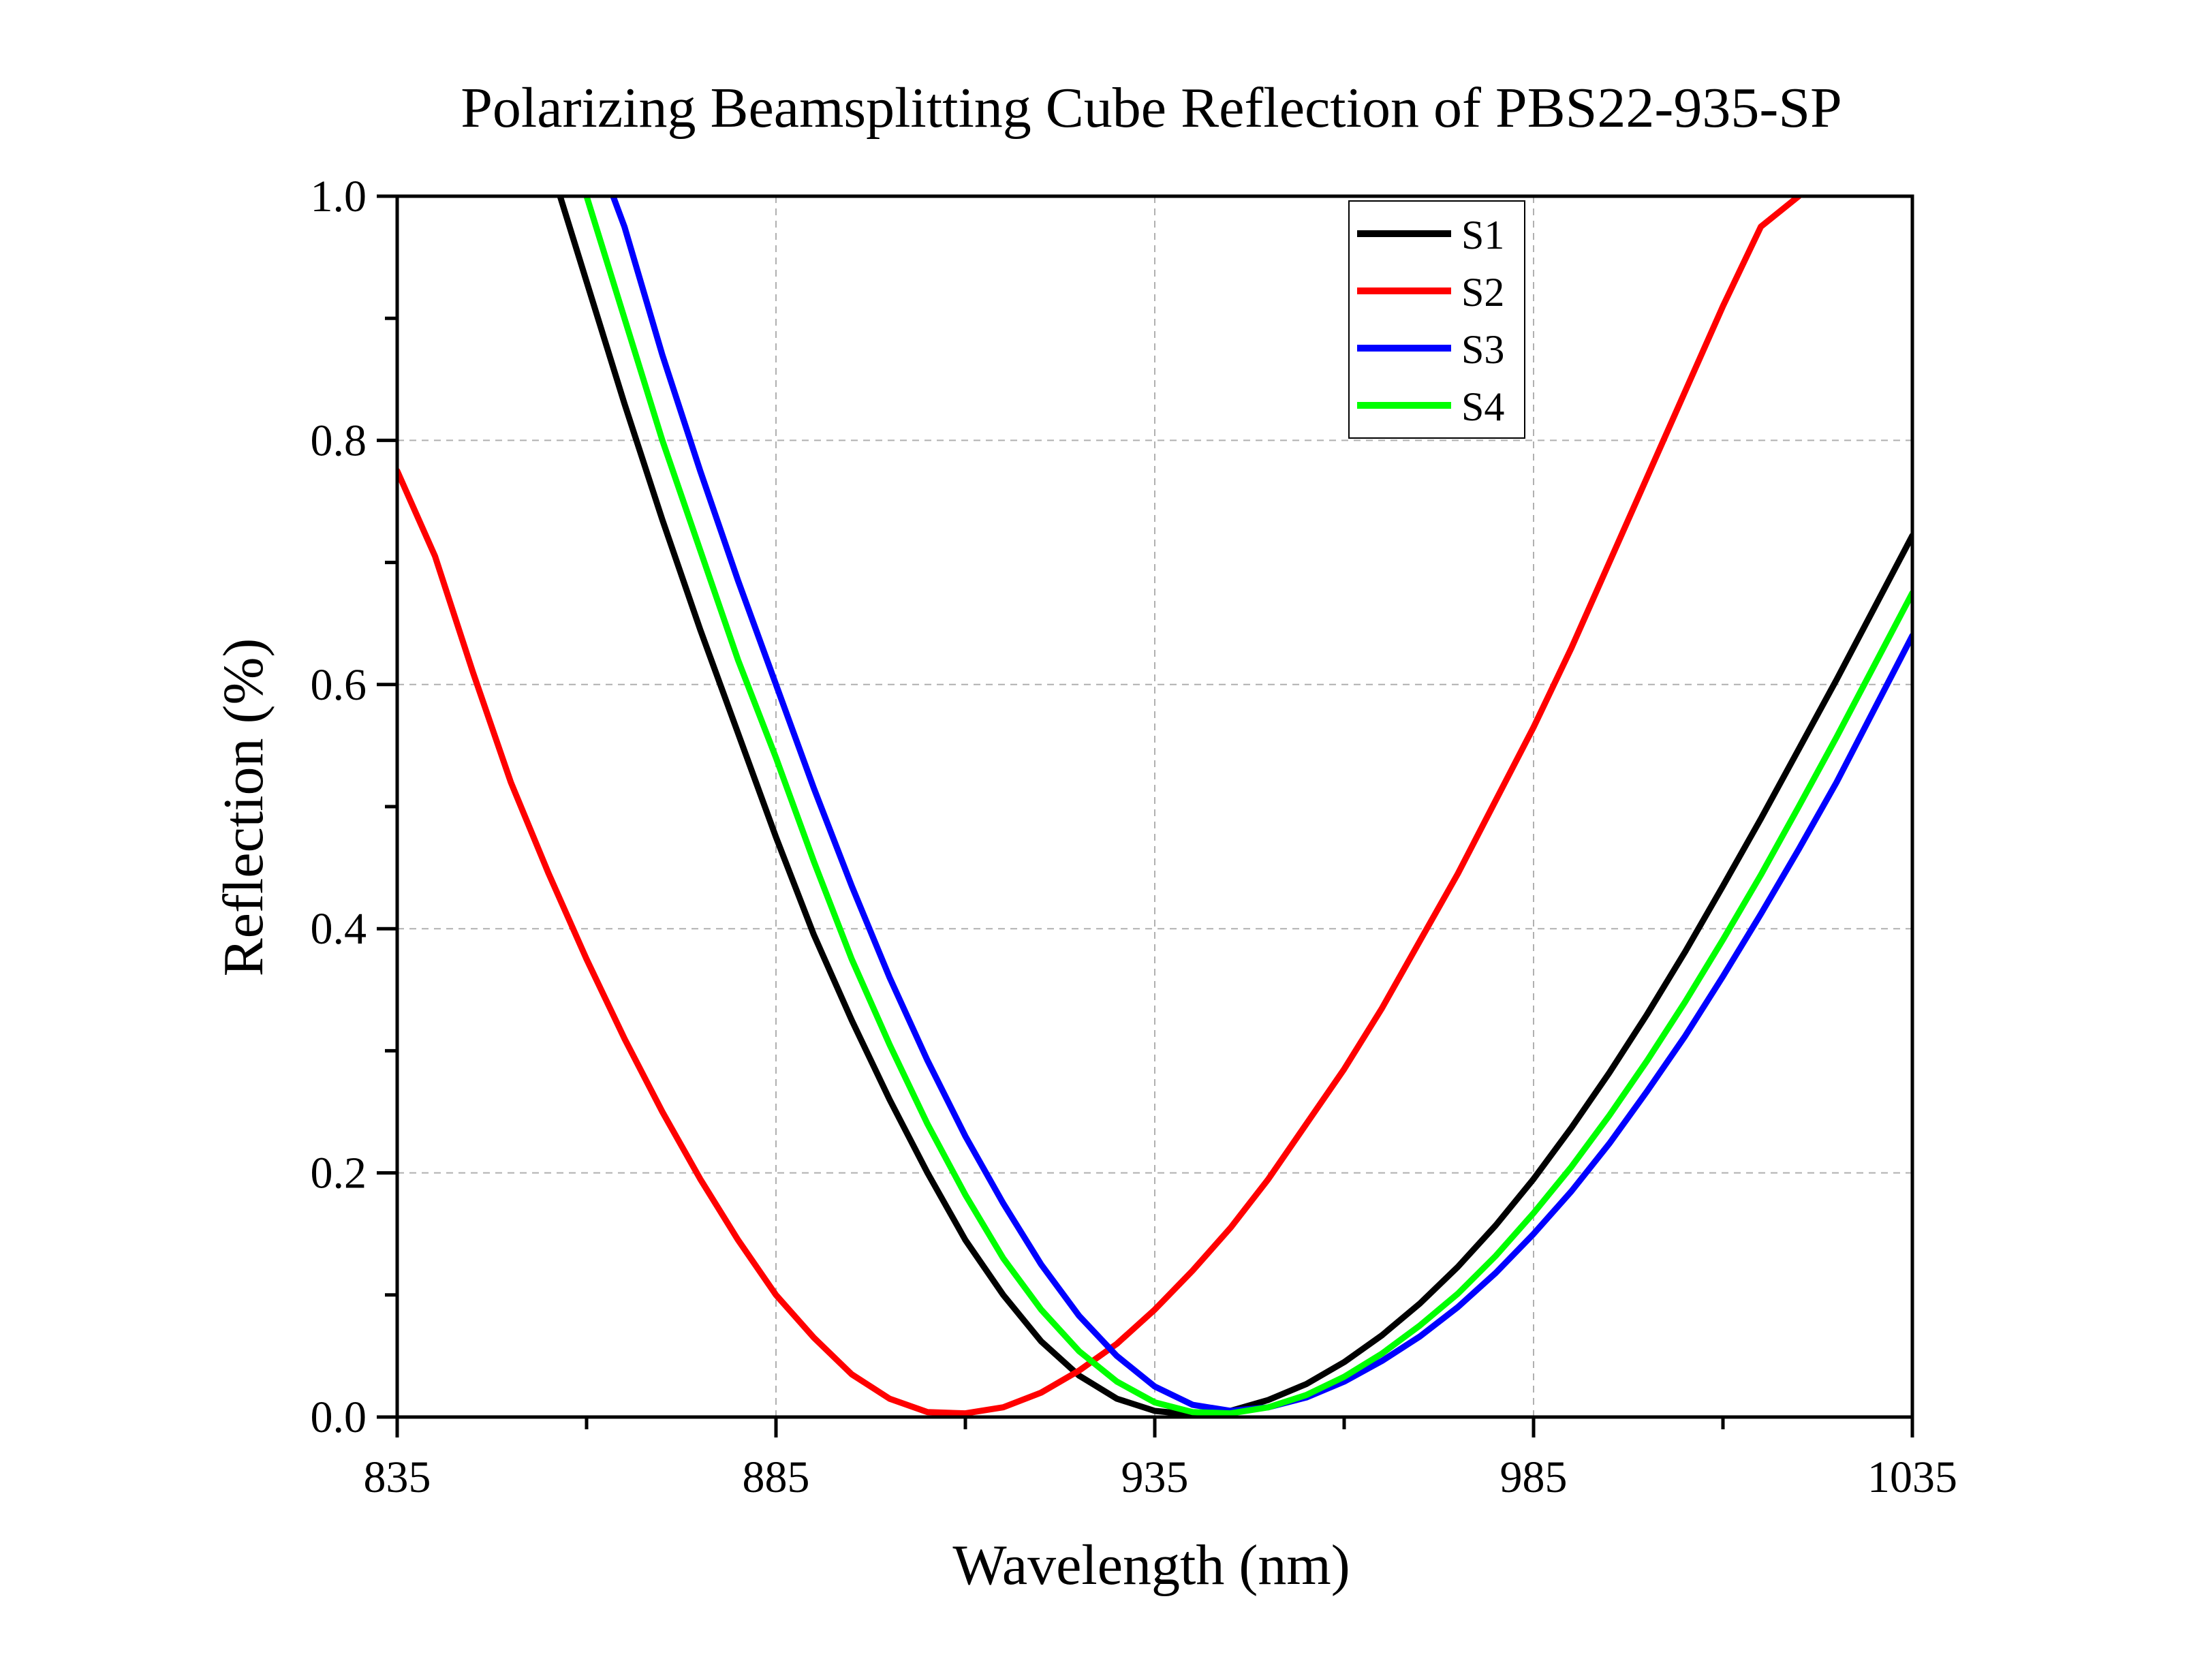  What do you see at coordinates (397, 1477) in the screenshot?
I see `x-tick-label: 835` at bounding box center [397, 1477].